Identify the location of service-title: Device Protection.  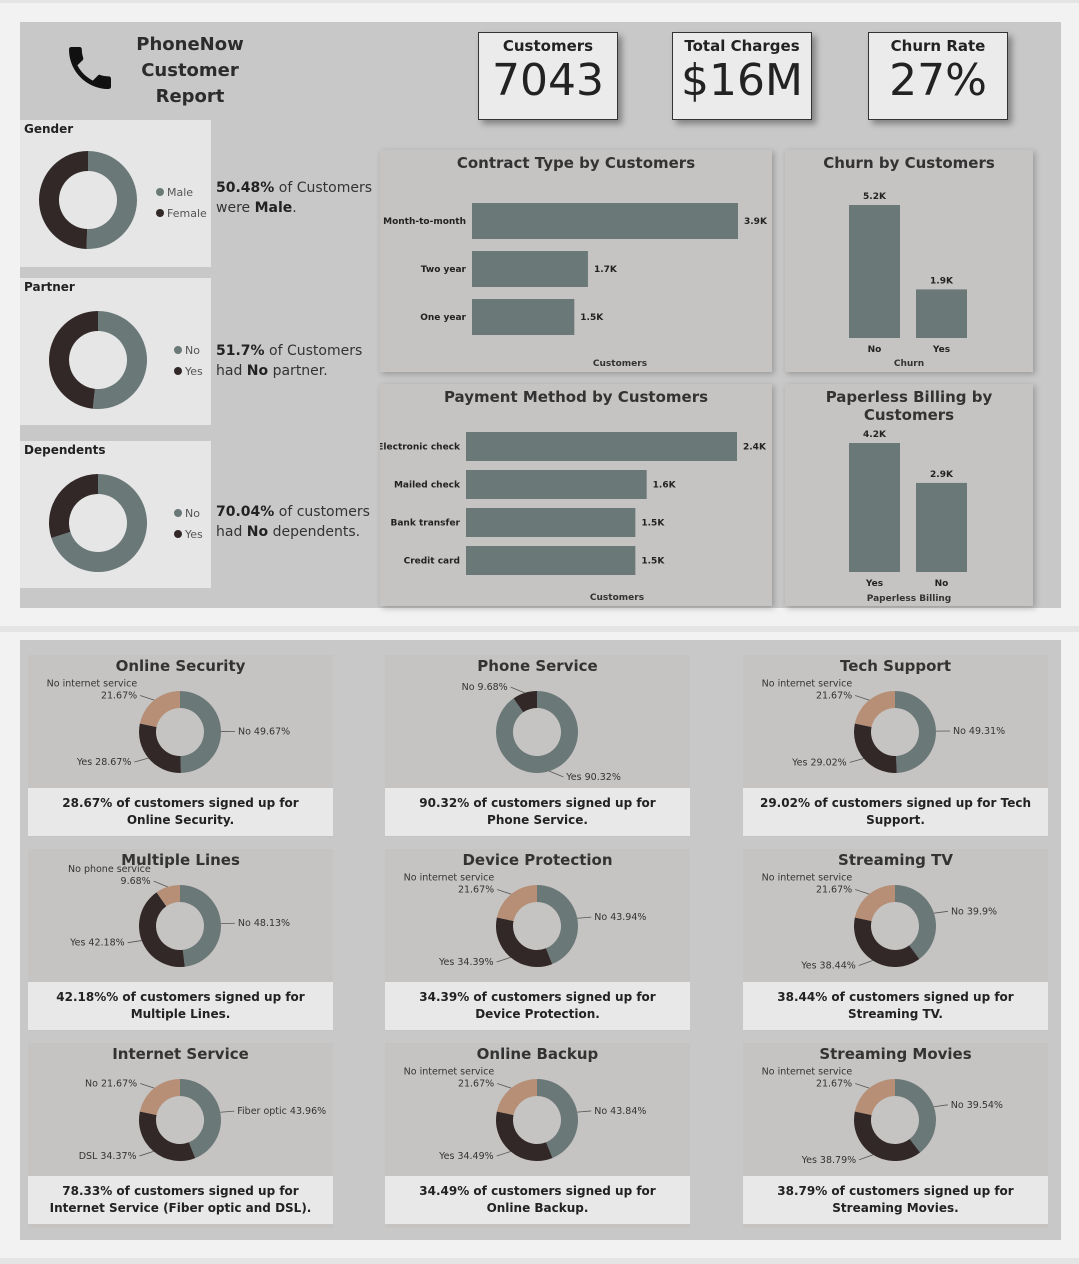
(537, 860).